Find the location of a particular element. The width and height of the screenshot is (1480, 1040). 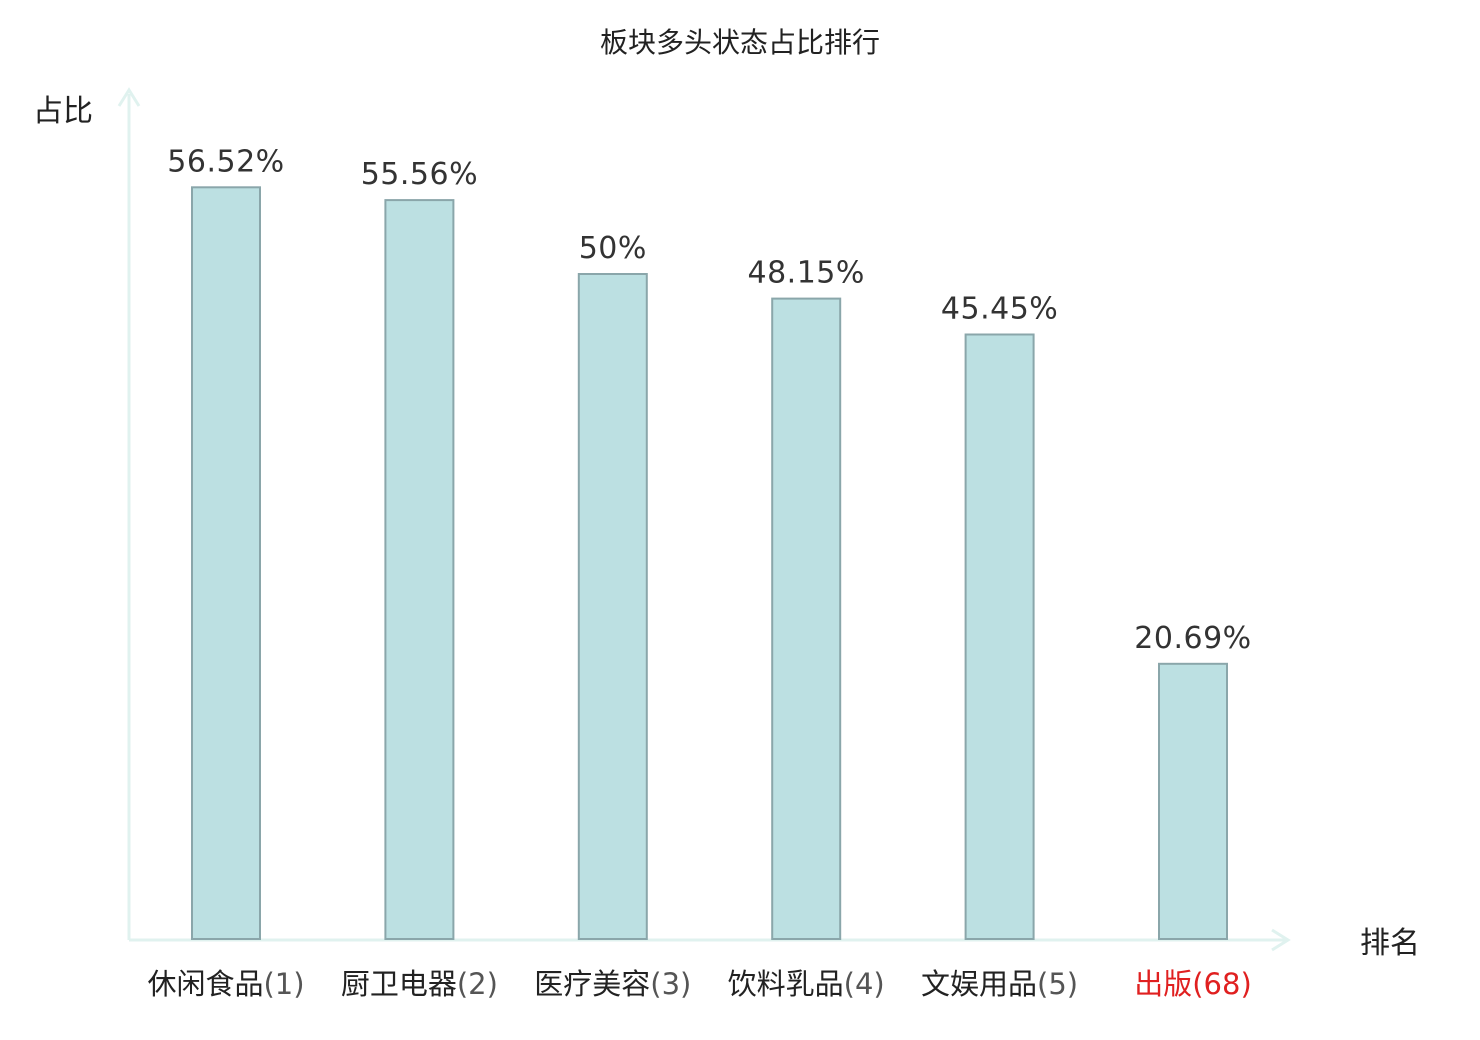

category-rank: (2) is located at coordinates (477, 984).